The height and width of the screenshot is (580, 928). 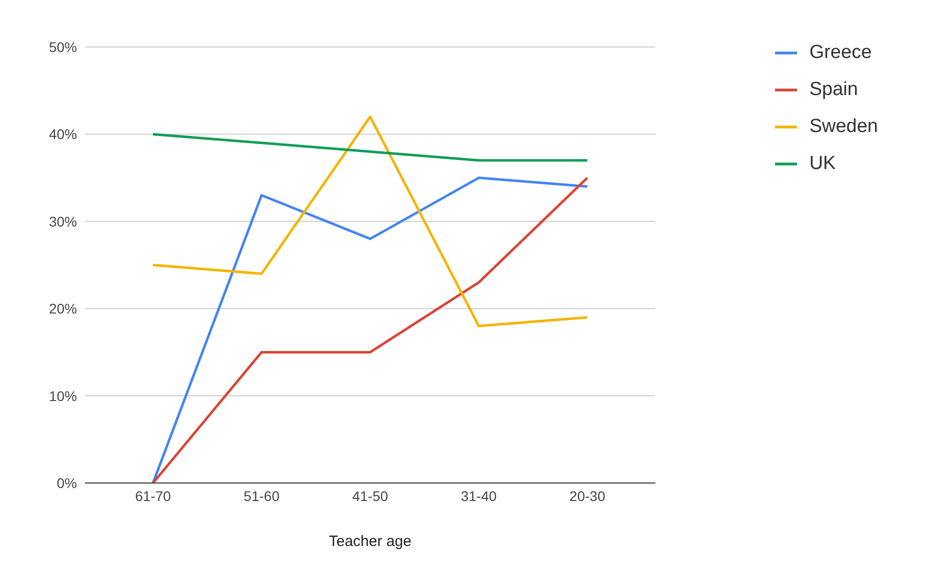 What do you see at coordinates (62, 221) in the screenshot?
I see `y-tick-label: 30%` at bounding box center [62, 221].